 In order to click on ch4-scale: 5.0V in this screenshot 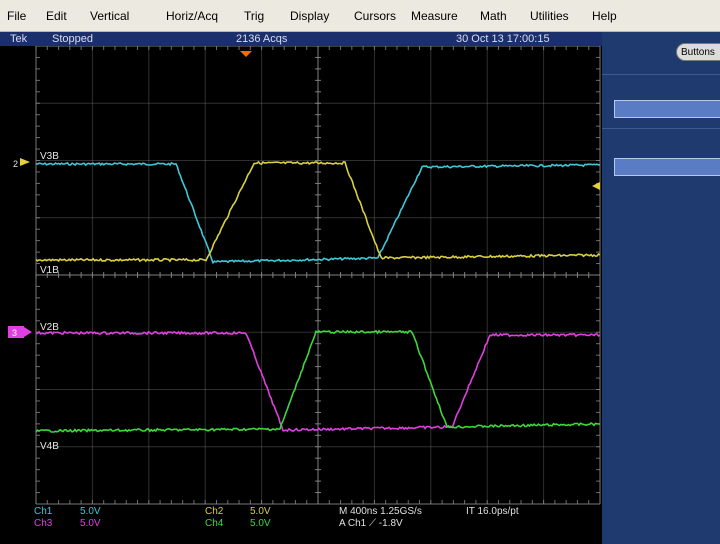, I will do `click(260, 523)`.